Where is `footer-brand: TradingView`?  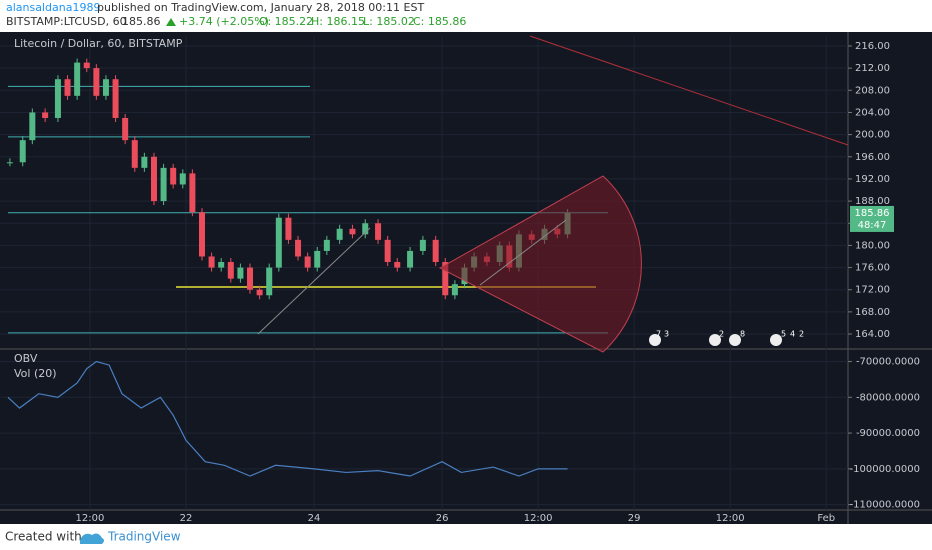
footer-brand: TradingView is located at coordinates (144, 537).